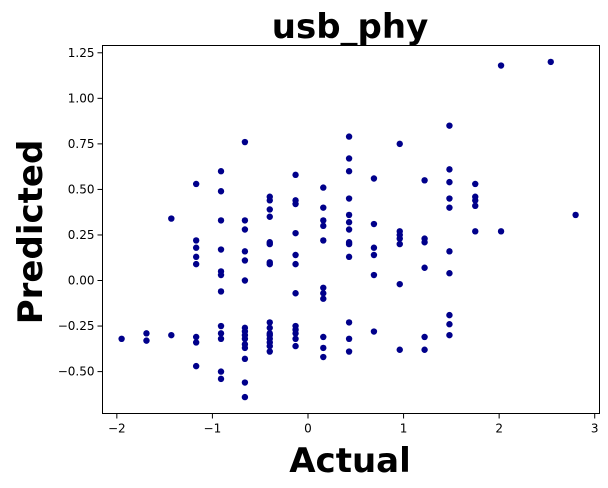 This screenshot has width=608, height=488. What do you see at coordinates (81, 98) in the screenshot?
I see `y-tick-label: 1.00` at bounding box center [81, 98].